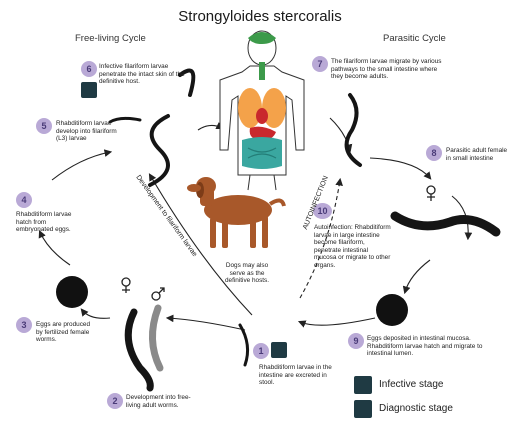 This screenshot has width=520, height=429. Describe the element at coordinates (24, 200) in the screenshot. I see `step-4-number: 4` at that location.